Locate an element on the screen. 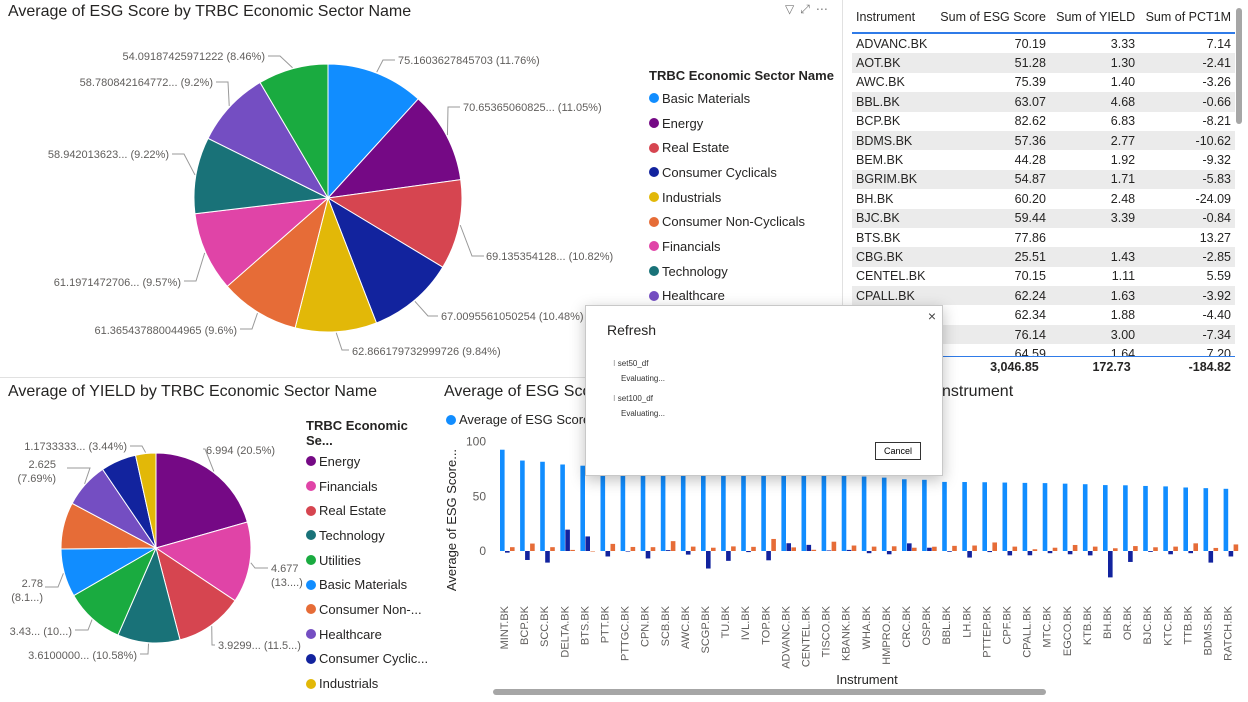  column-header: Sum of ESG Score is located at coordinates (991, 18).